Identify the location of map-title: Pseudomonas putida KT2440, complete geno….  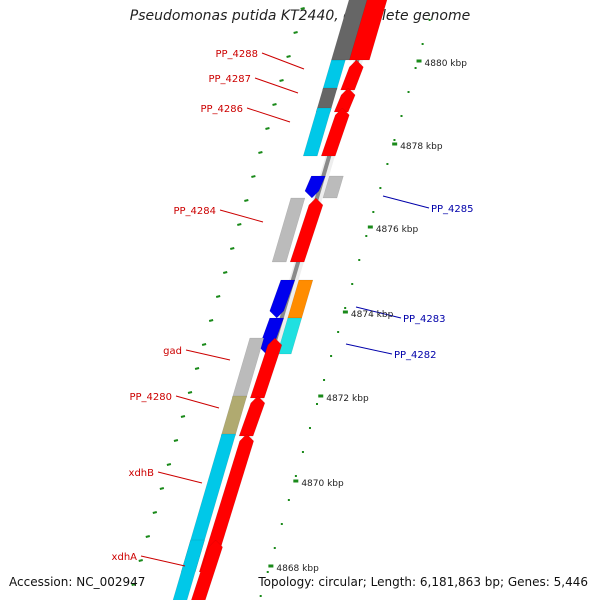
(300, 16).